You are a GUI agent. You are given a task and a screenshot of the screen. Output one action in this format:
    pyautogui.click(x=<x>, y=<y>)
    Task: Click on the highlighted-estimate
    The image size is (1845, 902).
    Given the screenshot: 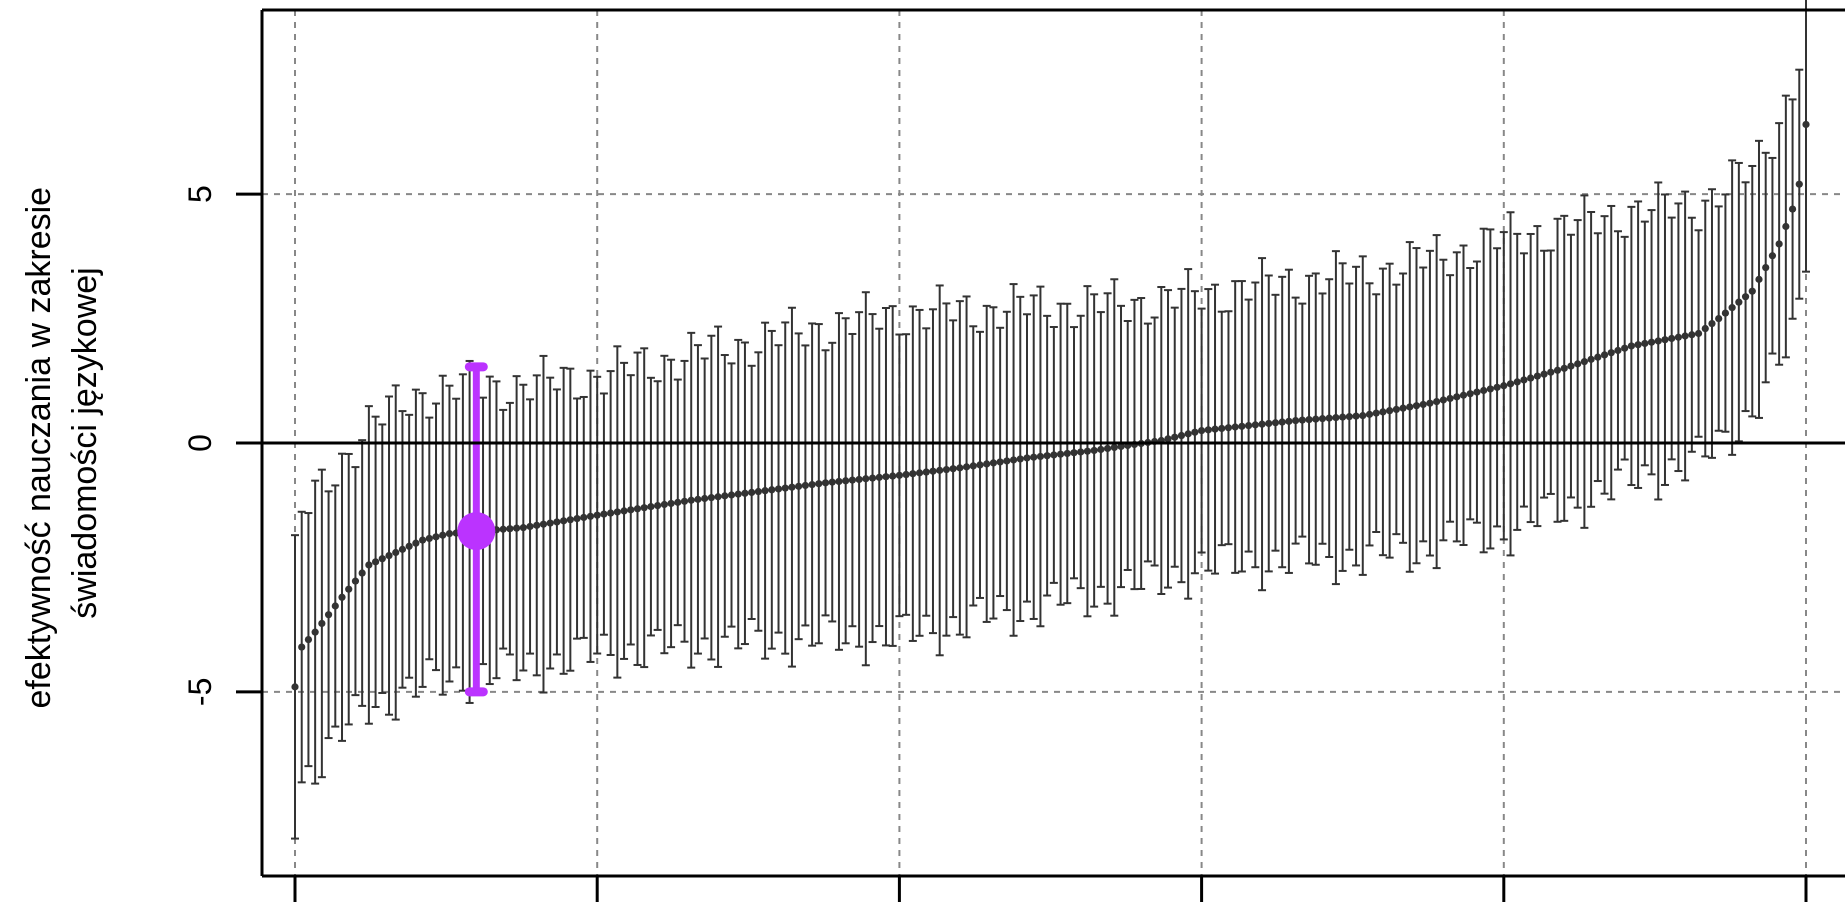 What is the action you would take?
    pyautogui.click(x=476, y=529)
    